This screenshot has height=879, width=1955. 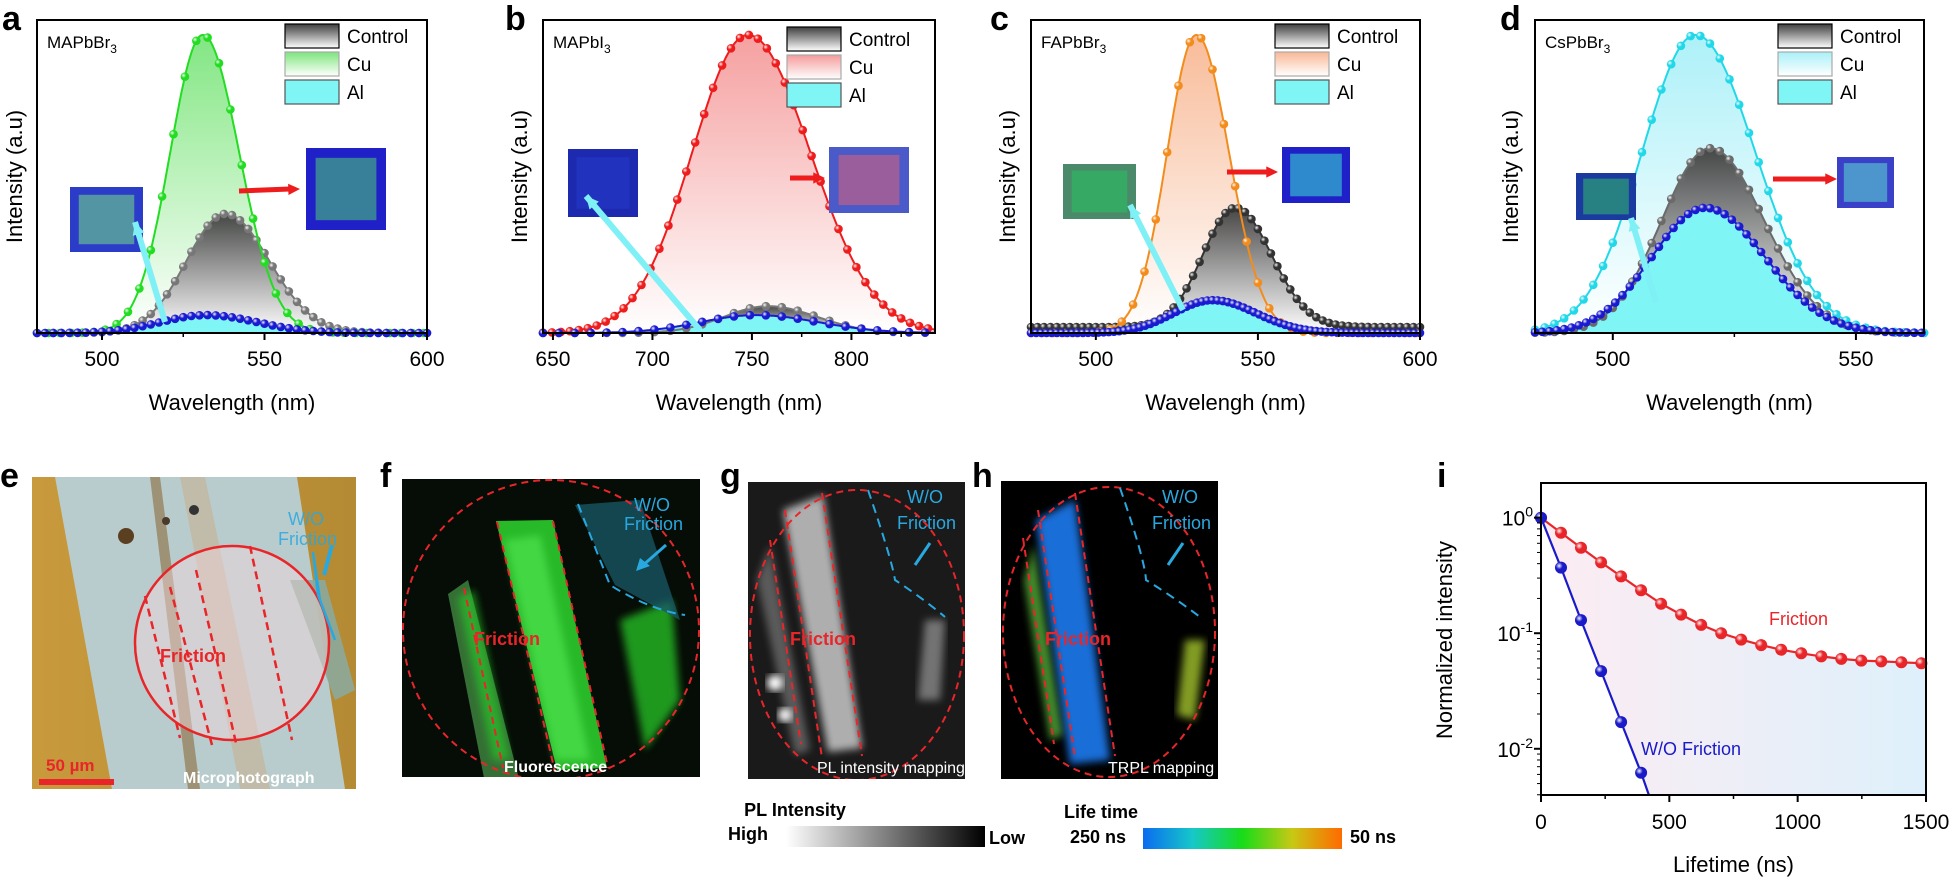 I want to click on caption-trpl-mapping: TRPL mapping, so click(x=1161, y=768).